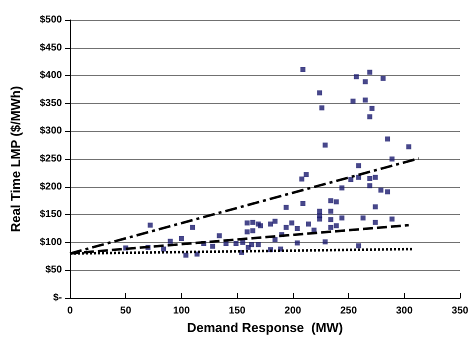  Describe the element at coordinates (51, 76) in the screenshot. I see `y-tick-label: $400` at that location.